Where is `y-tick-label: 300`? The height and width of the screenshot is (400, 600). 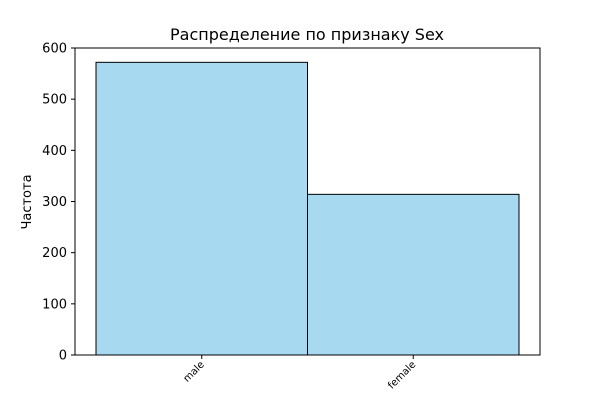 y-tick-label: 300 is located at coordinates (54, 202).